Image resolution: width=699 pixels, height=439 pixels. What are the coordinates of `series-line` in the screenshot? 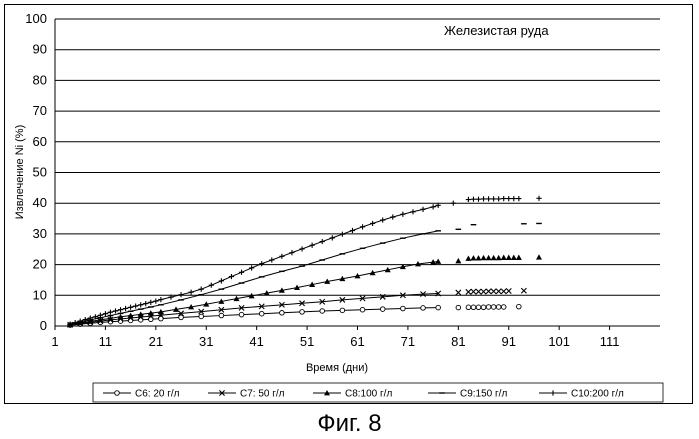 It's located at (254, 293).